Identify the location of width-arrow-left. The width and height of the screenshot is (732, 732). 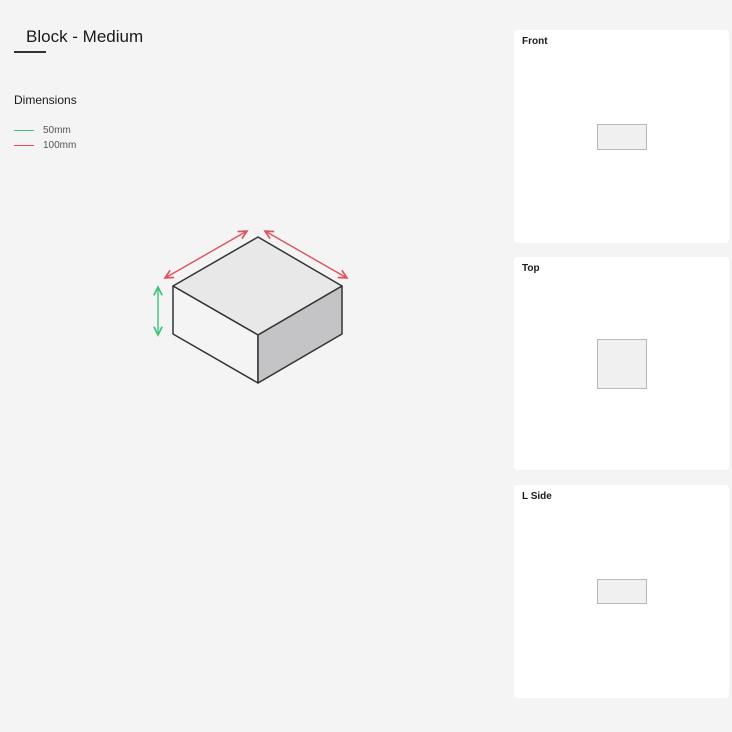
(206, 254).